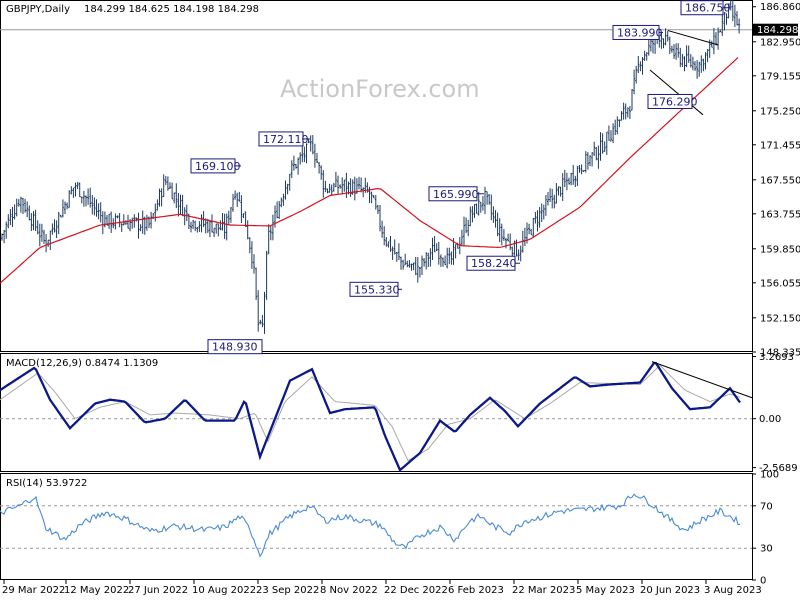  What do you see at coordinates (778, 468) in the screenshot?
I see `macd-tick-label: -2.5689` at bounding box center [778, 468].